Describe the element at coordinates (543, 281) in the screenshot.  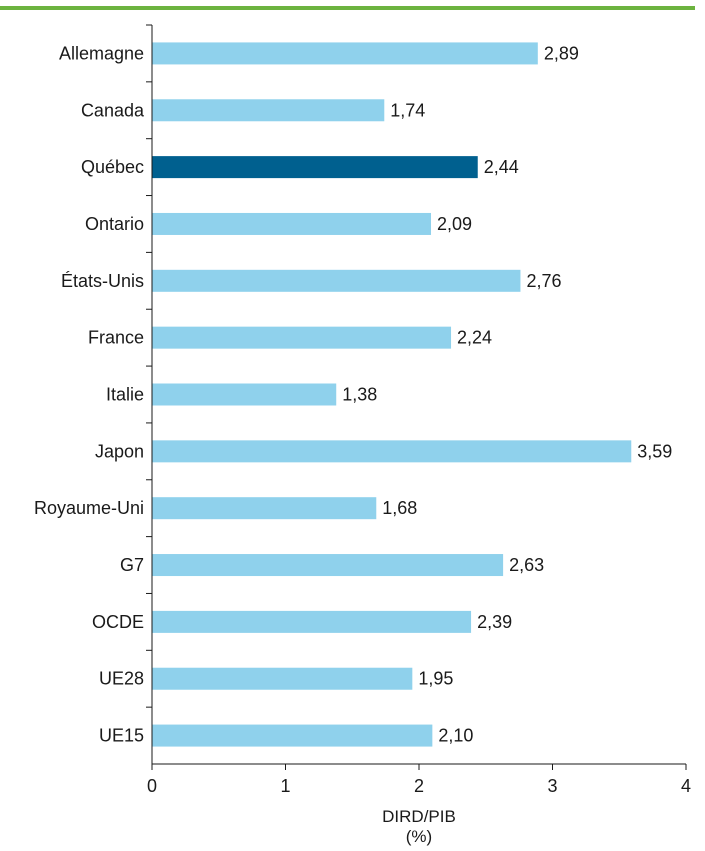
I see `value-label: 2,76` at that location.